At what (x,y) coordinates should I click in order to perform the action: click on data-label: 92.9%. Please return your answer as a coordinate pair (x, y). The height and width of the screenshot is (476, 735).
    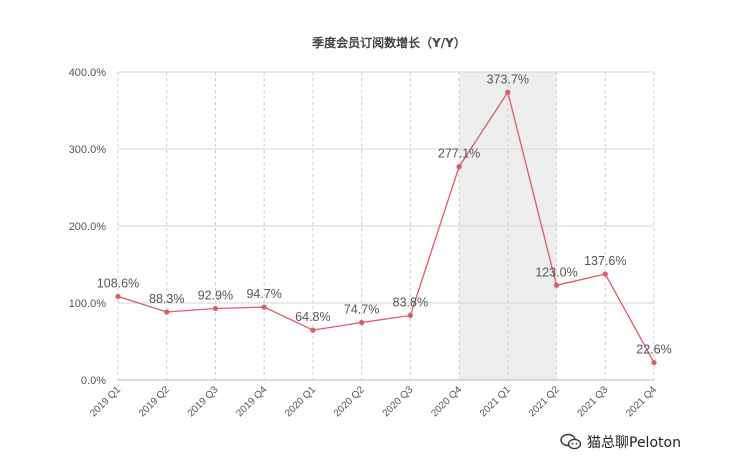
    Looking at the image, I should click on (215, 295).